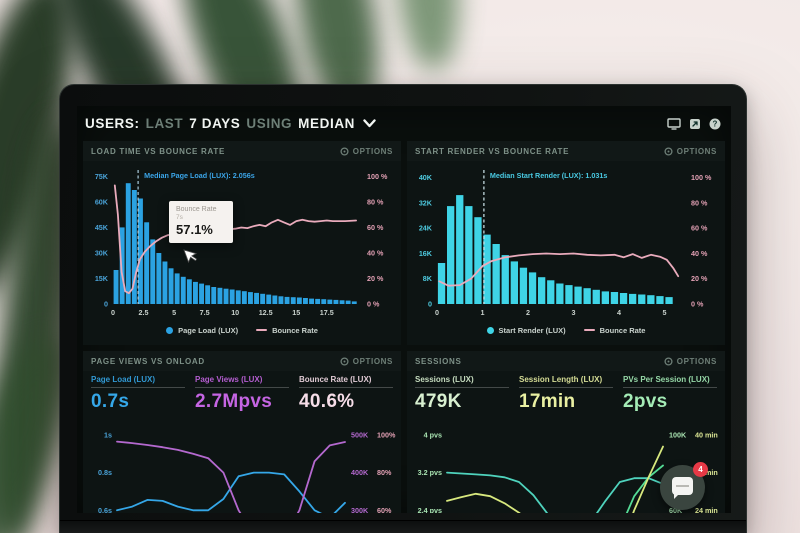 This screenshot has width=800, height=533. Describe the element at coordinates (674, 123) in the screenshot. I see `display-icon` at that location.